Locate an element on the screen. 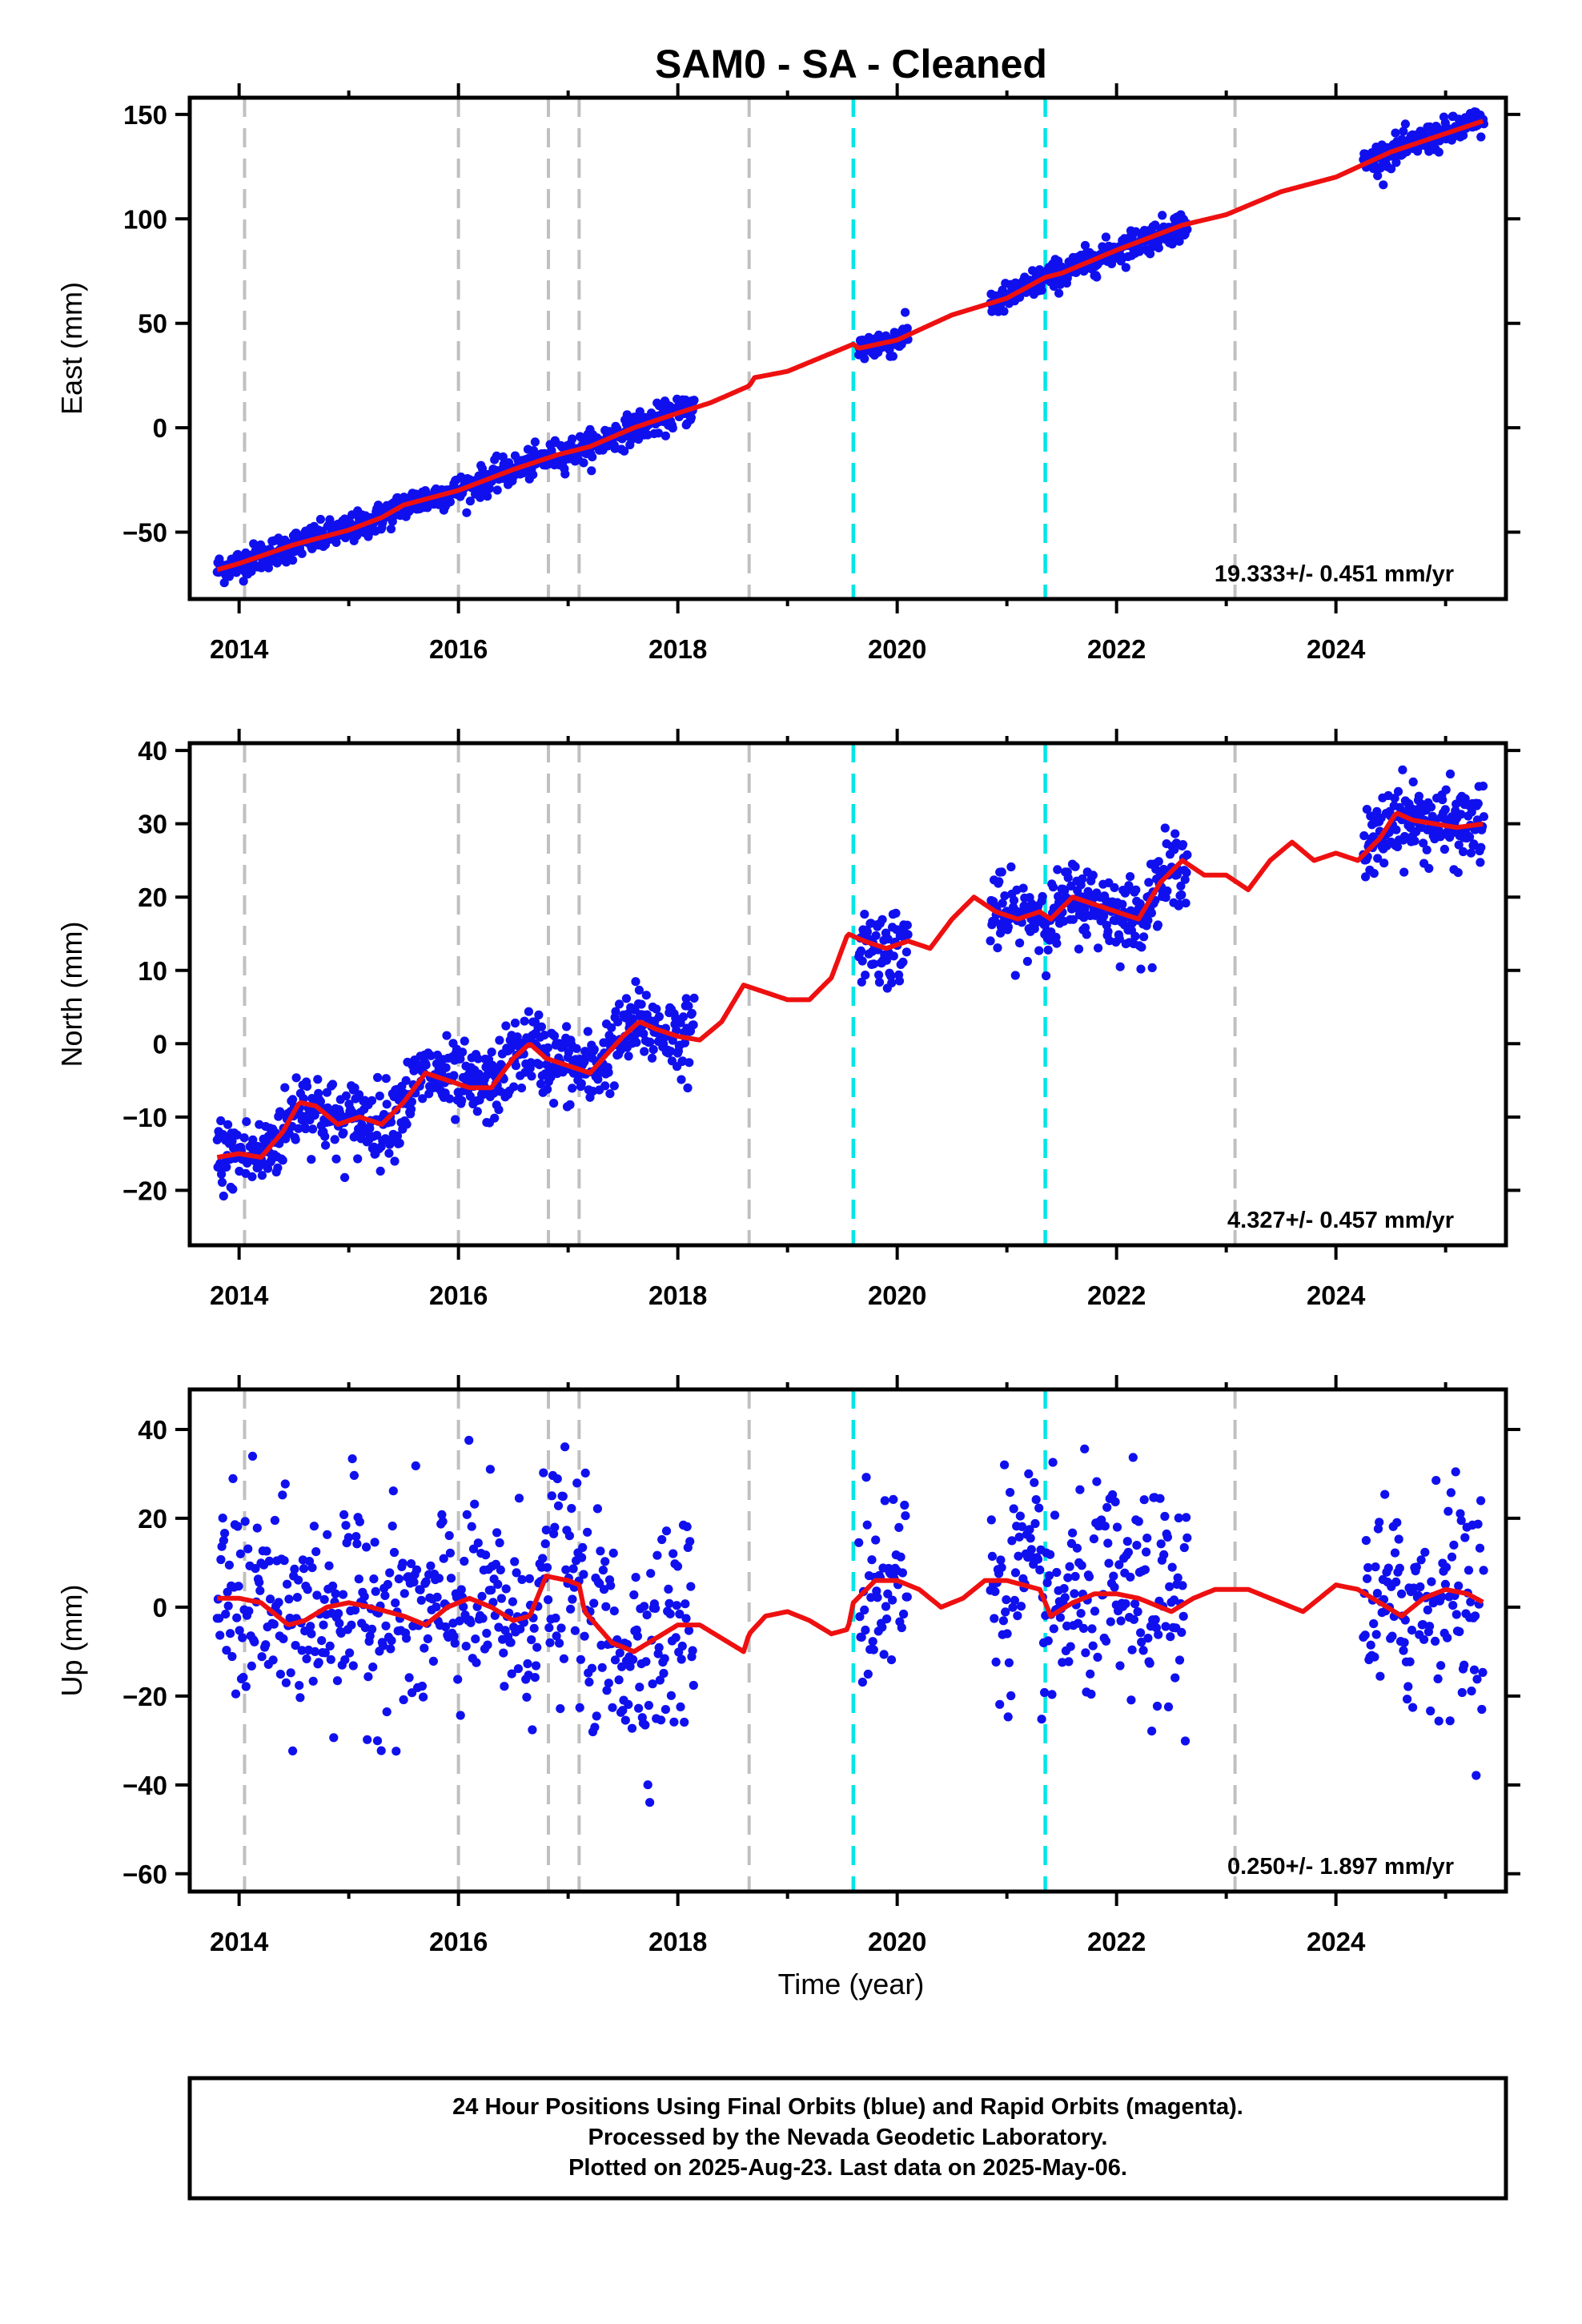  chart-title: SAM0 - SA - Cleaned is located at coordinates (851, 64).